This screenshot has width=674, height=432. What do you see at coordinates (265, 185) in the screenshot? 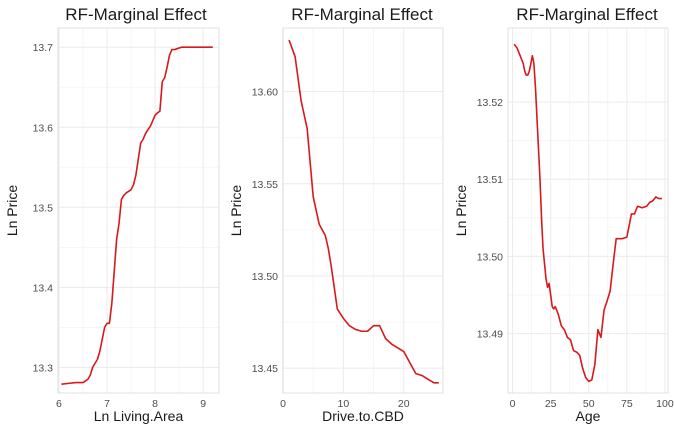
I see `y-tick-label: 13.55` at bounding box center [265, 185].